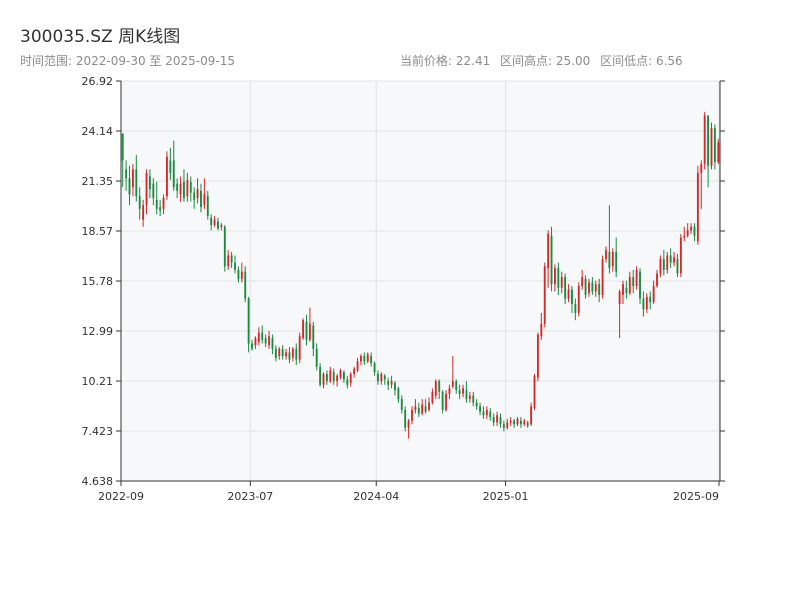 Image resolution: width=800 pixels, height=600 pixels. What do you see at coordinates (98, 131) in the screenshot?
I see `y-tick-label: 24.14` at bounding box center [98, 131].